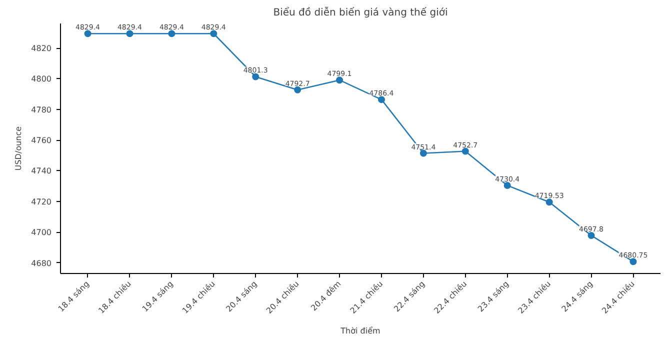 The image size is (670, 338). What do you see at coordinates (41, 233) in the screenshot?
I see `y-tick-label: 4700` at bounding box center [41, 233].